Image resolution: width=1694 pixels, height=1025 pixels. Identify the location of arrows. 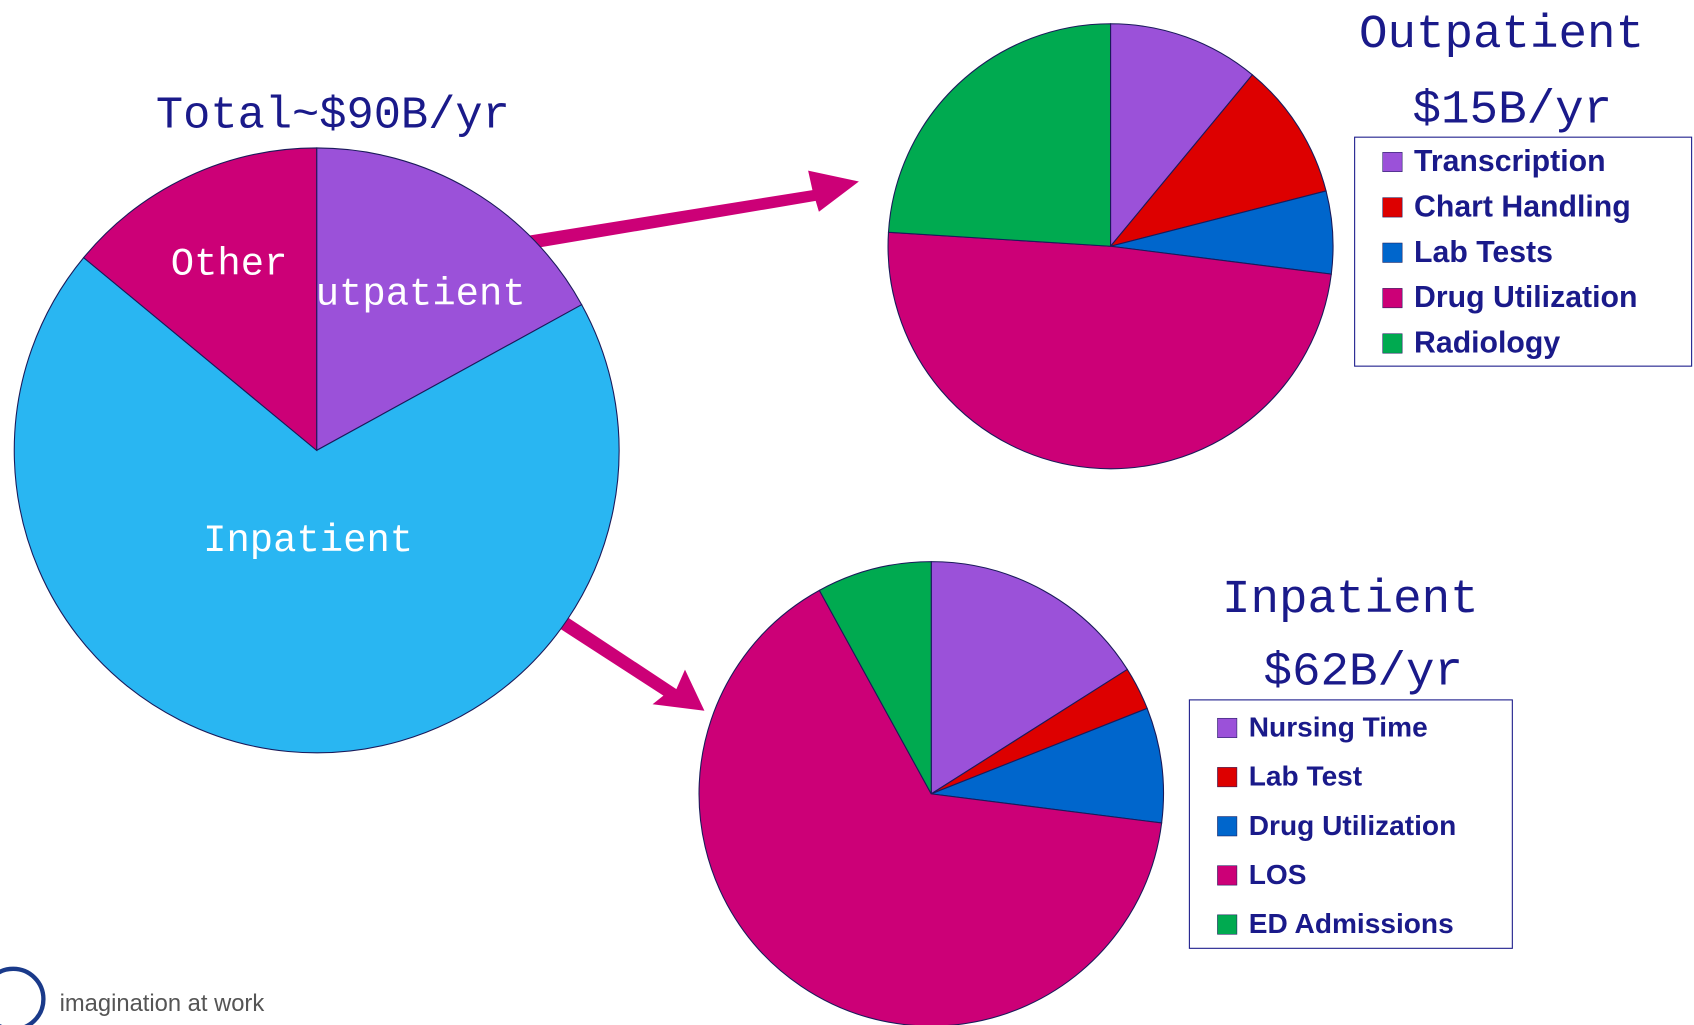
(694, 440).